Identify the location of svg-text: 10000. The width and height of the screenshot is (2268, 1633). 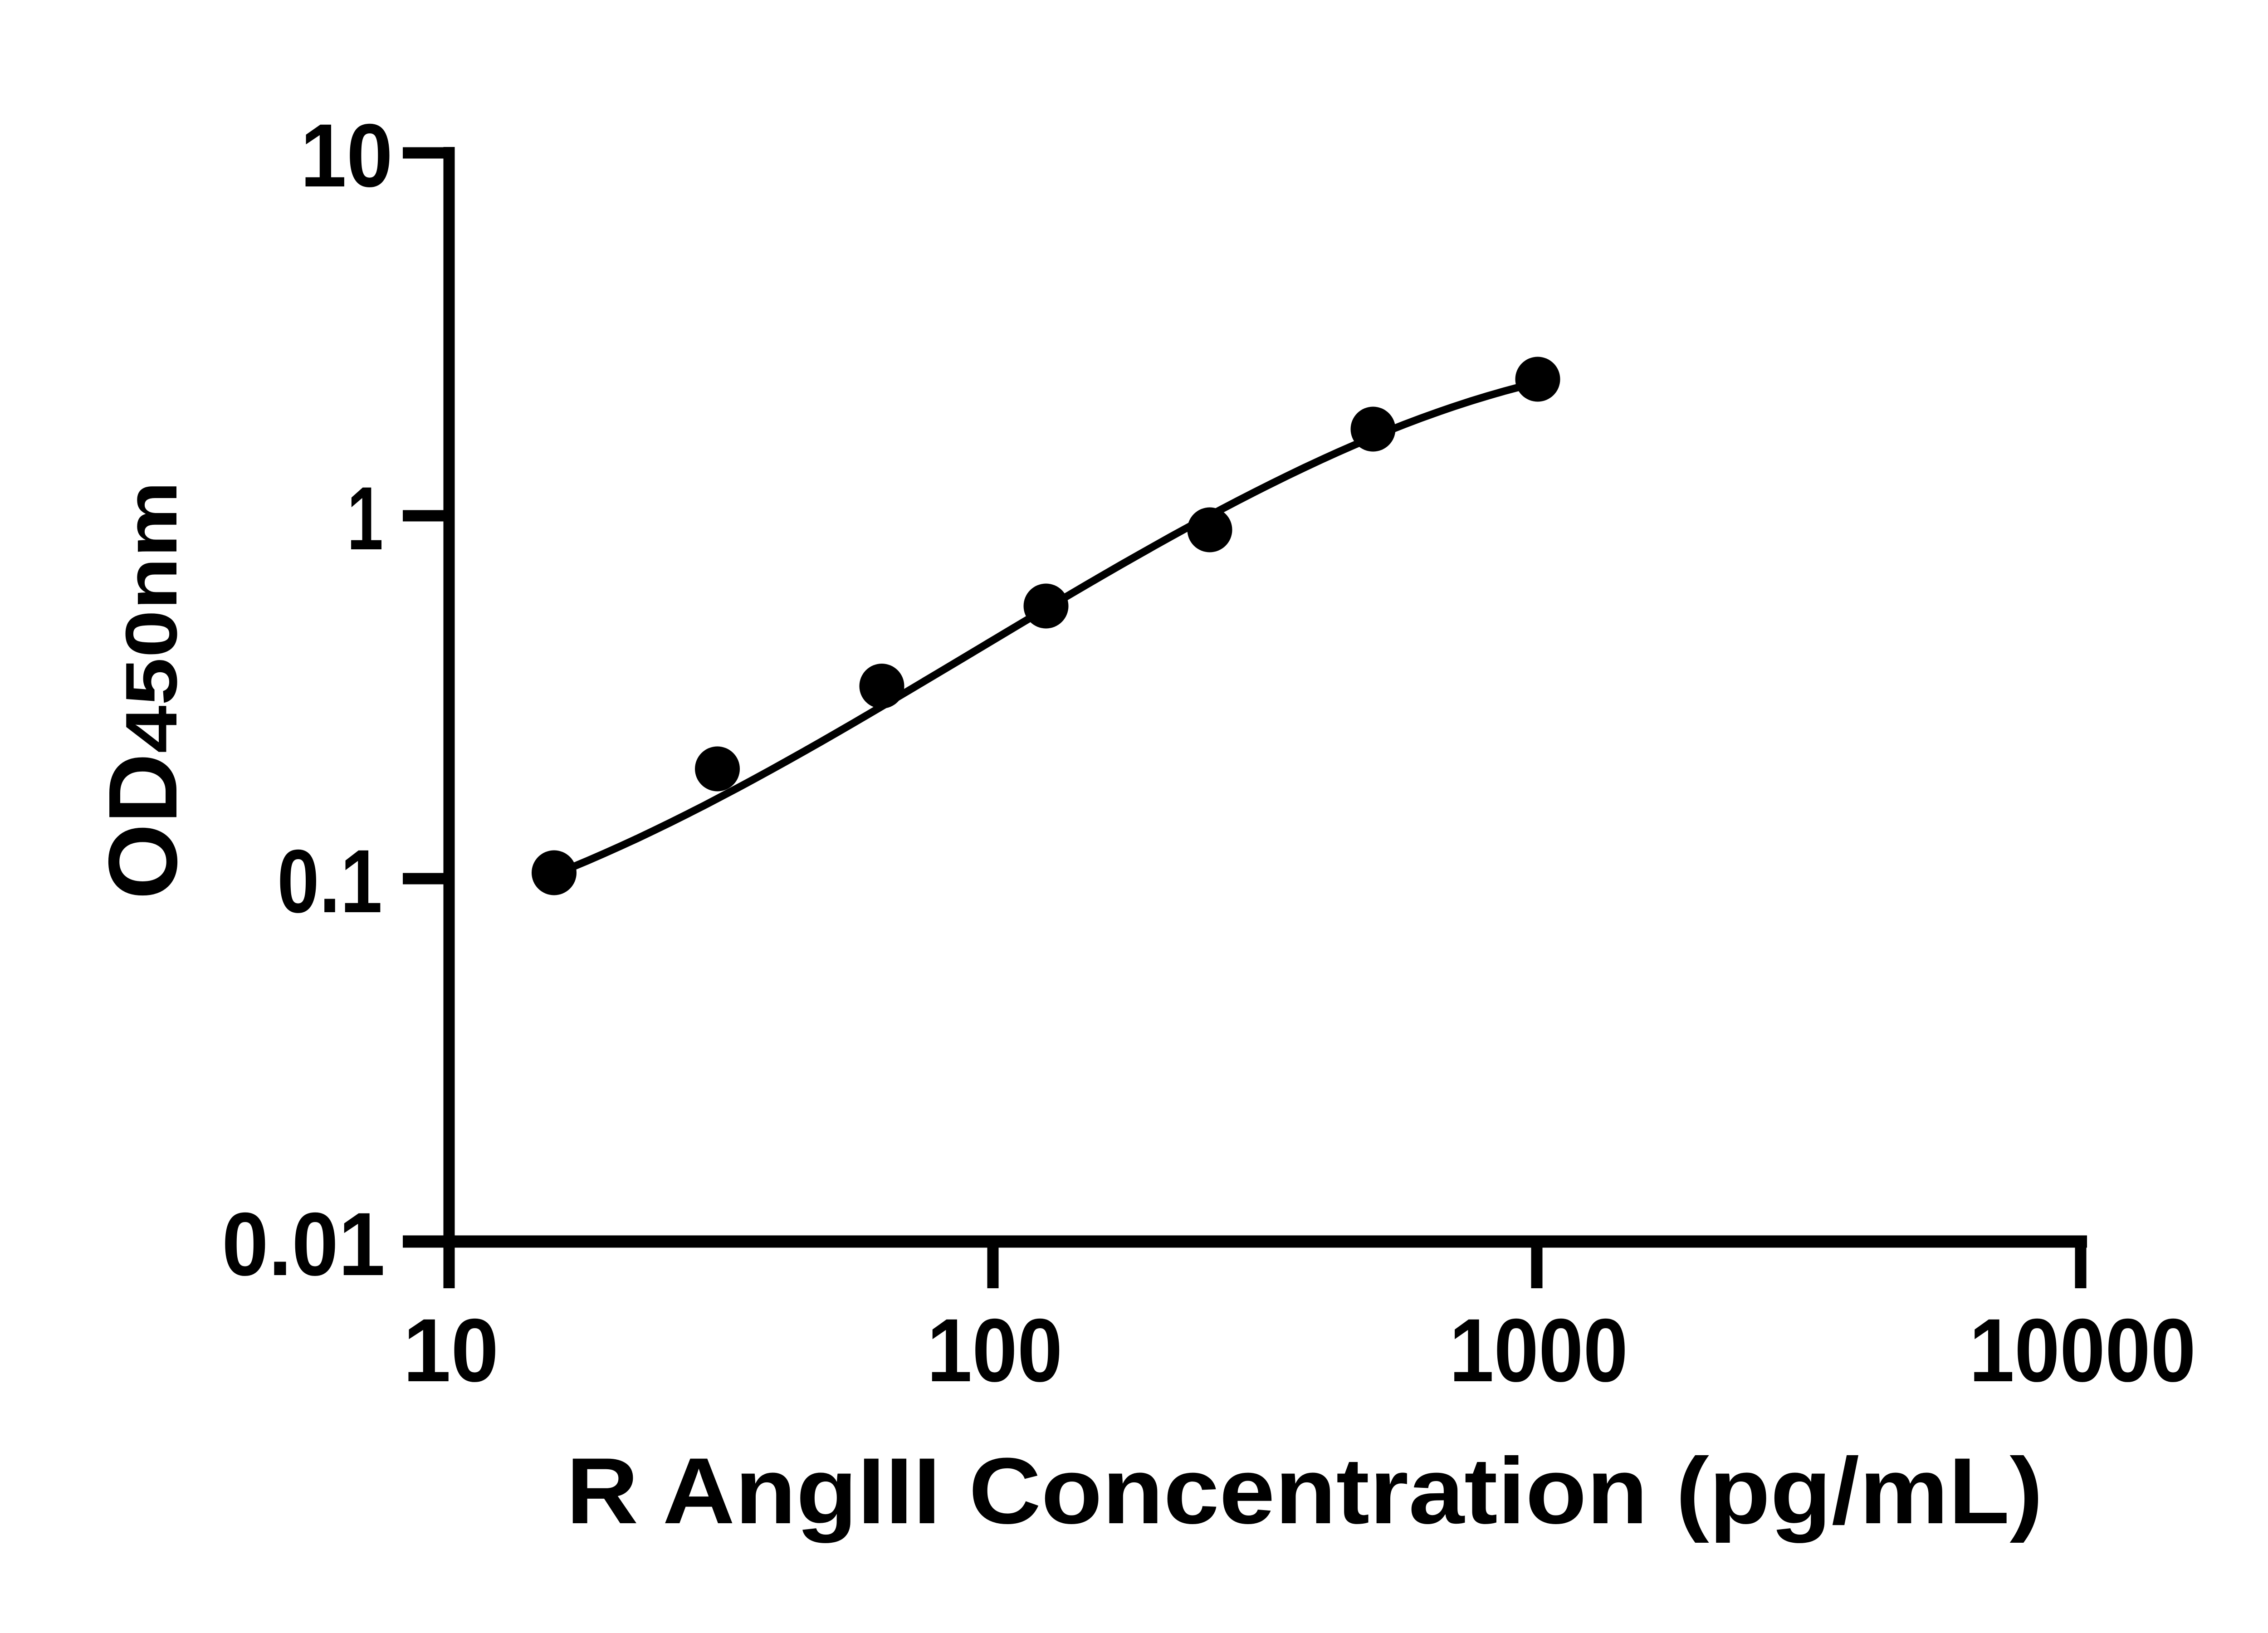
(2083, 1350).